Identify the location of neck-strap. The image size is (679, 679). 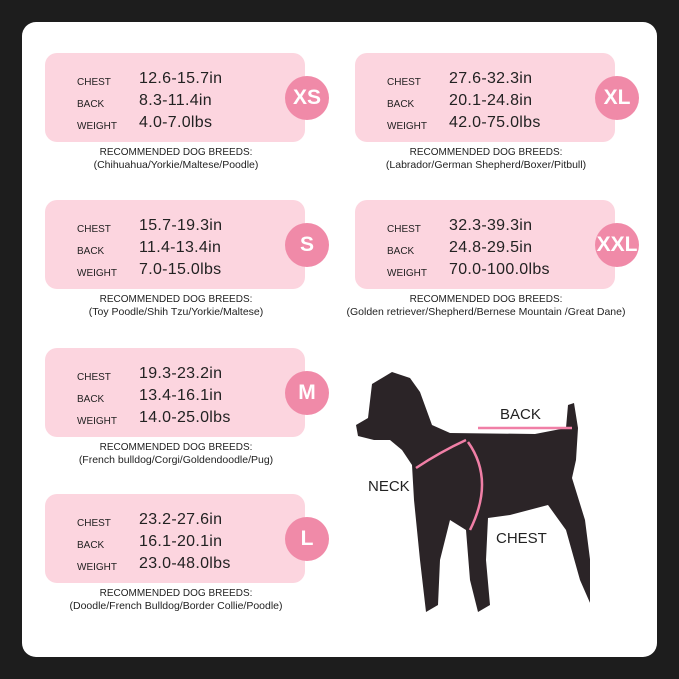
(441, 454).